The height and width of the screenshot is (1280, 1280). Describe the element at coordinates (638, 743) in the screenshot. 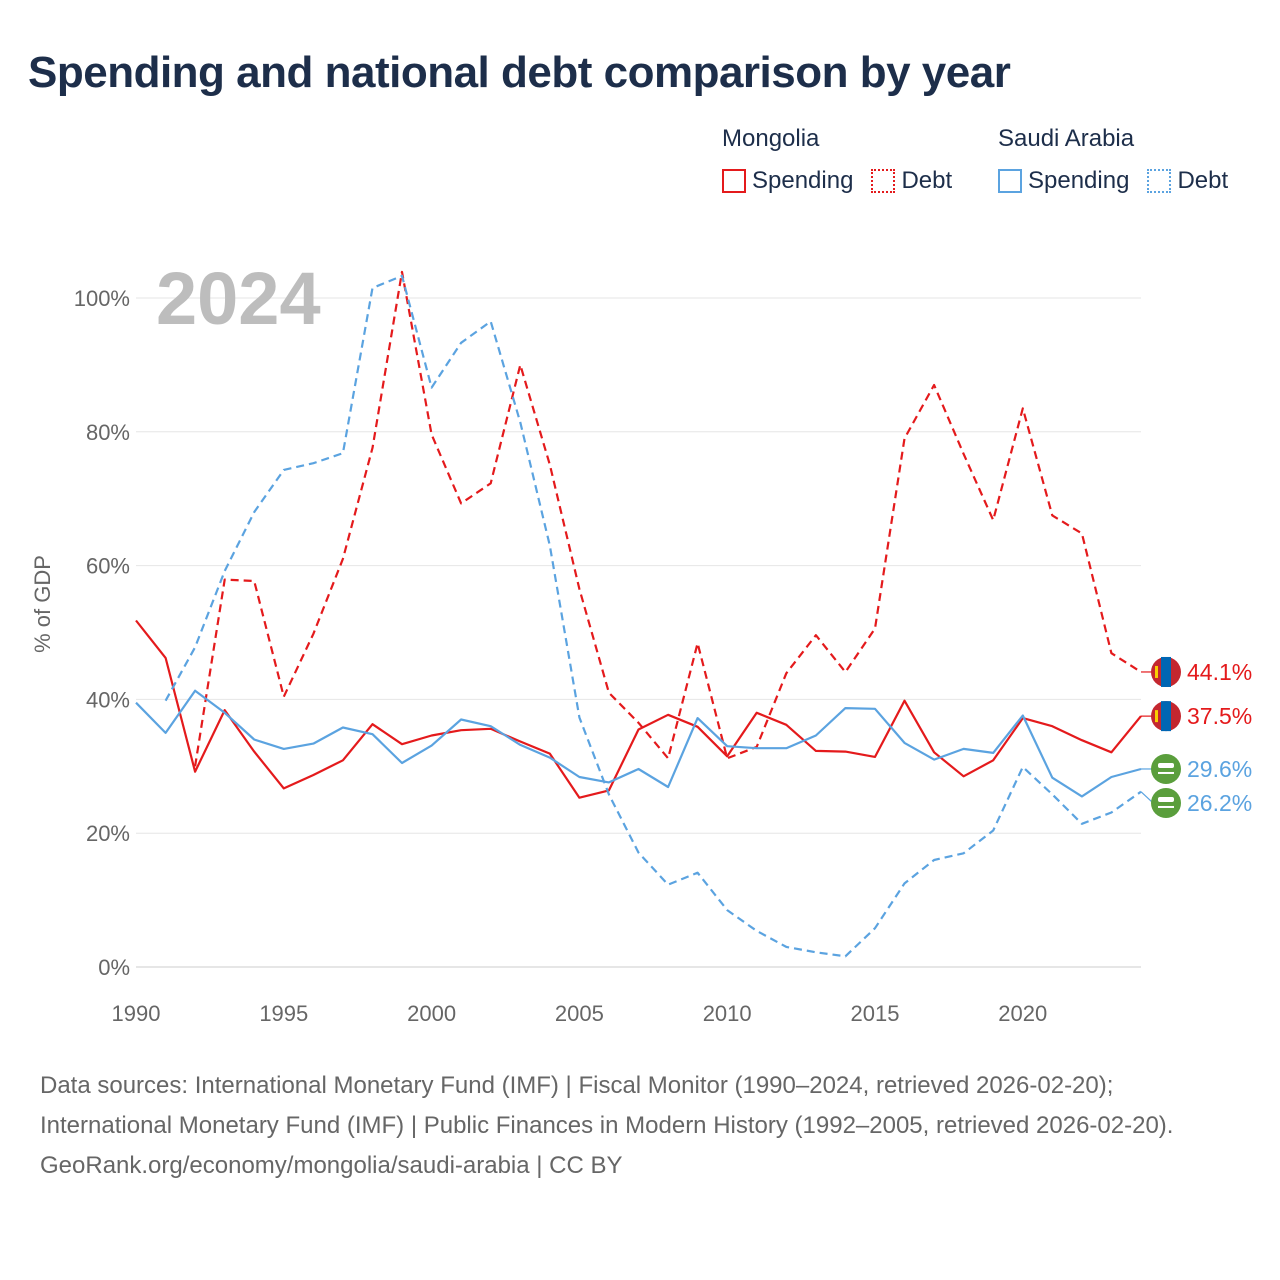

I see `series-line-saudi-arabia-spending` at that location.